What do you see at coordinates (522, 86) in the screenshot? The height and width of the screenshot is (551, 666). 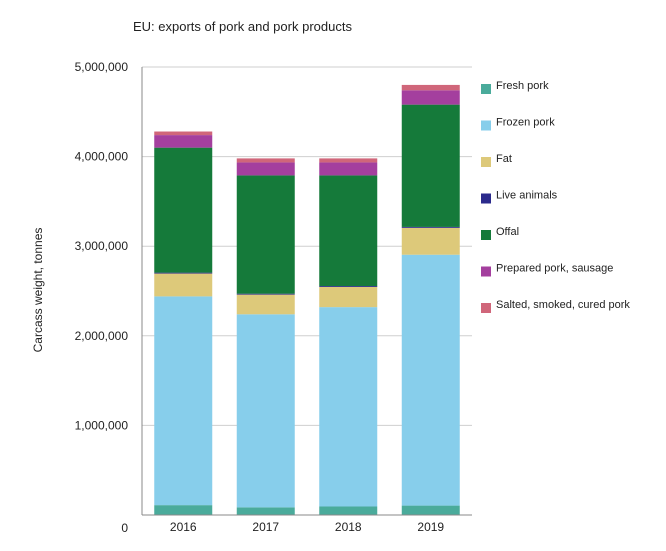 I see `legend-label: Fresh pork` at bounding box center [522, 86].